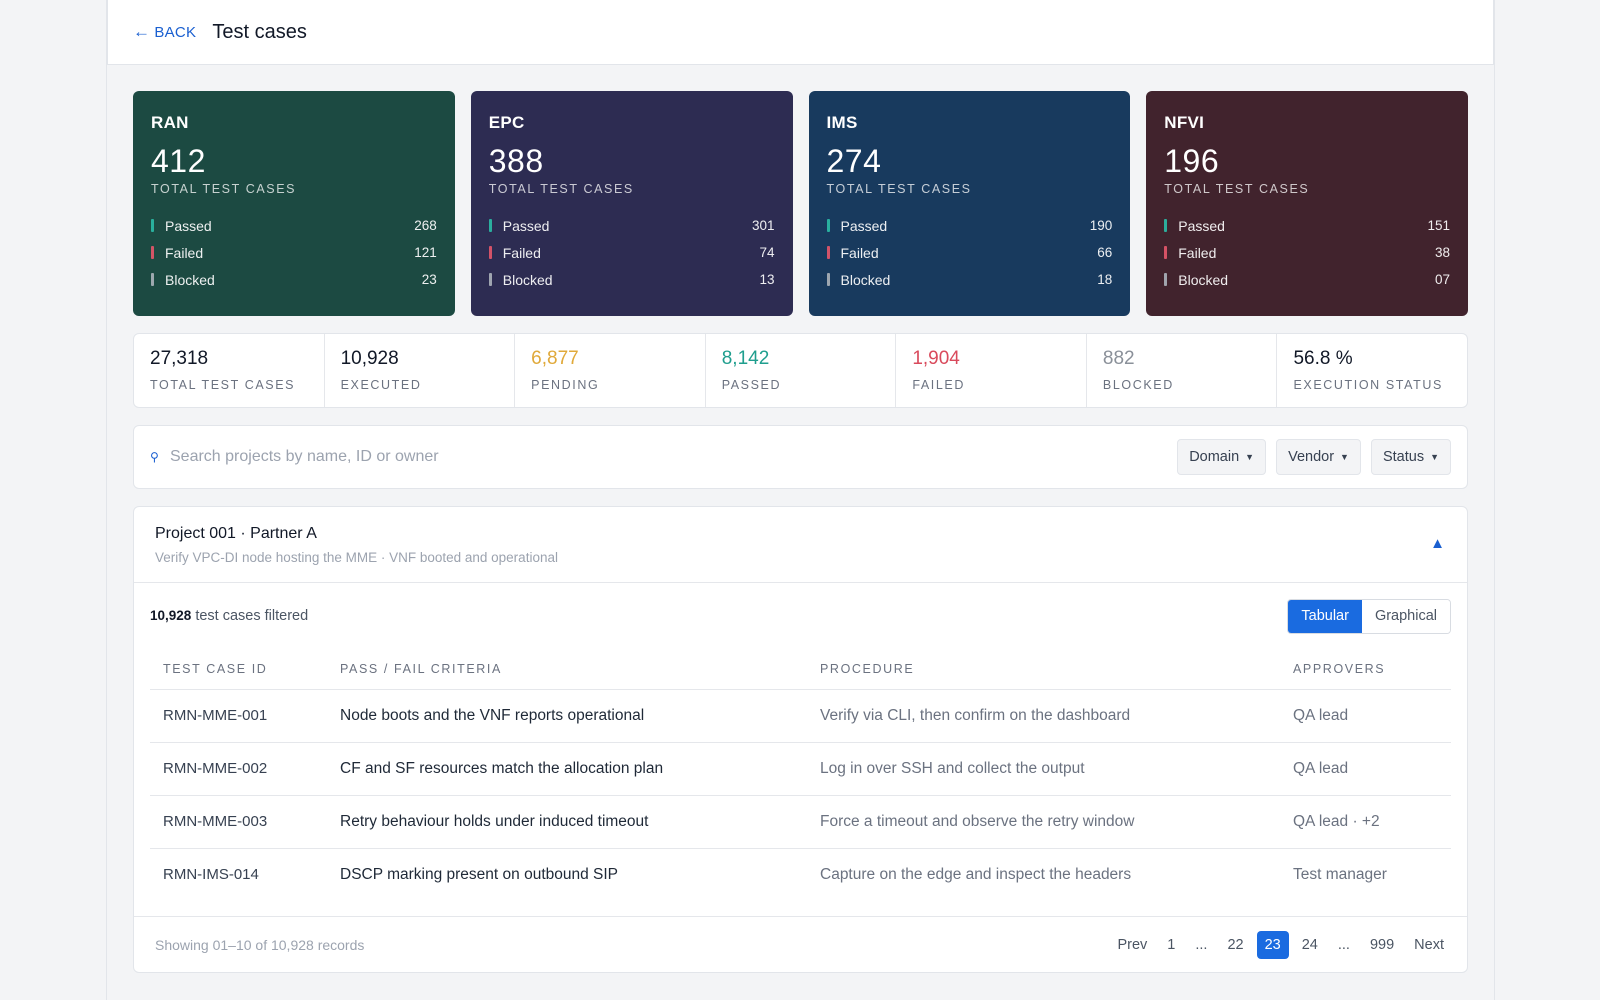 The width and height of the screenshot is (1600, 1000). I want to click on card-row-blocked: Blocked 18, so click(969, 279).